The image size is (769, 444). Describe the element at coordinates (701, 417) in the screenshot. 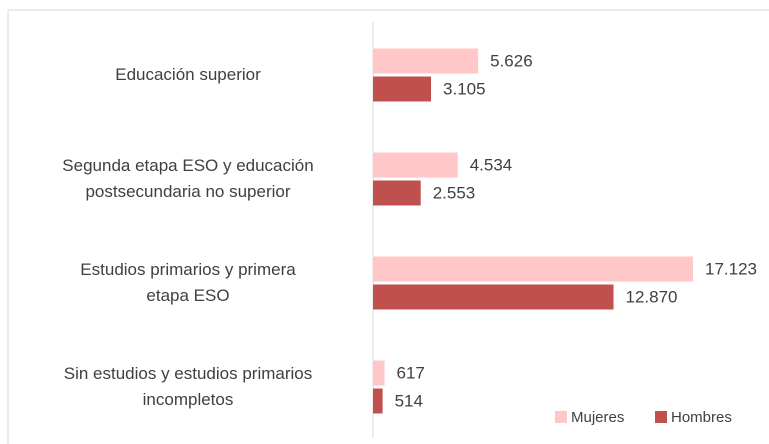

I see `legend-label: Hombres` at that location.